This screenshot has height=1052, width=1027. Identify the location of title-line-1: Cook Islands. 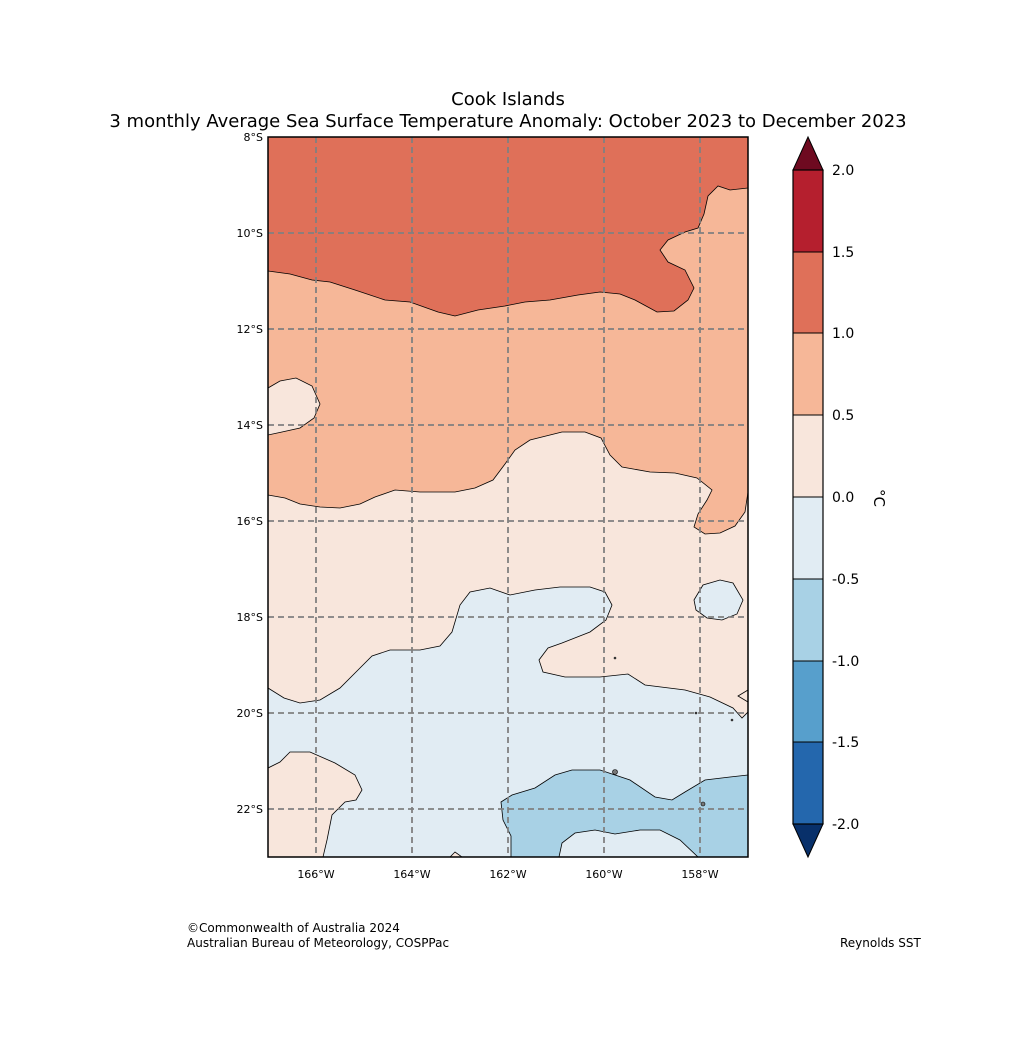
(508, 99).